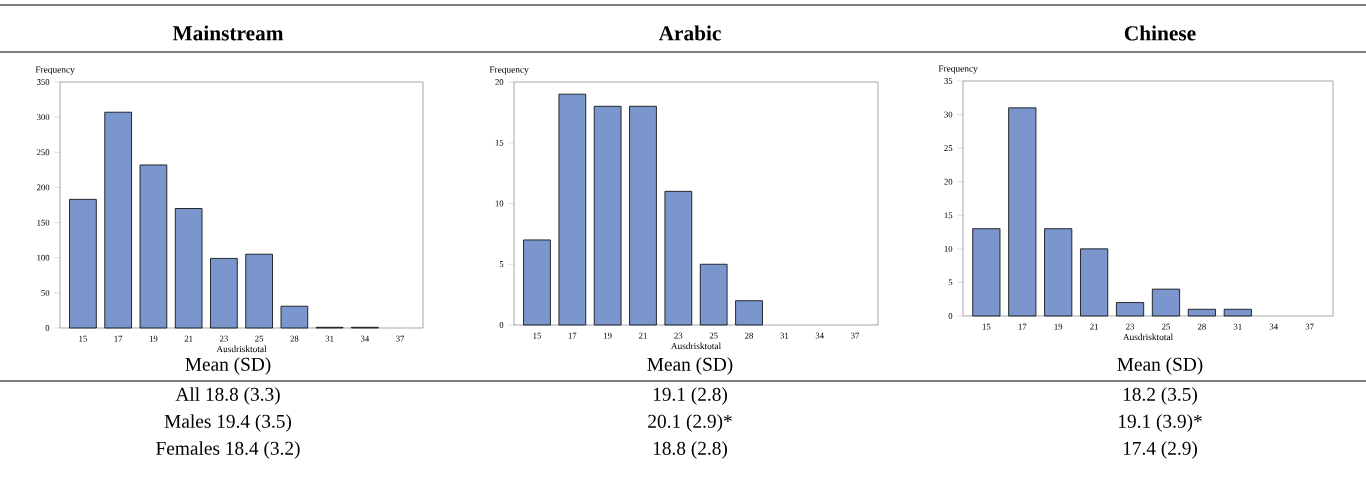 The width and height of the screenshot is (1366, 499). I want to click on y-tick-label: 350, so click(43, 82).